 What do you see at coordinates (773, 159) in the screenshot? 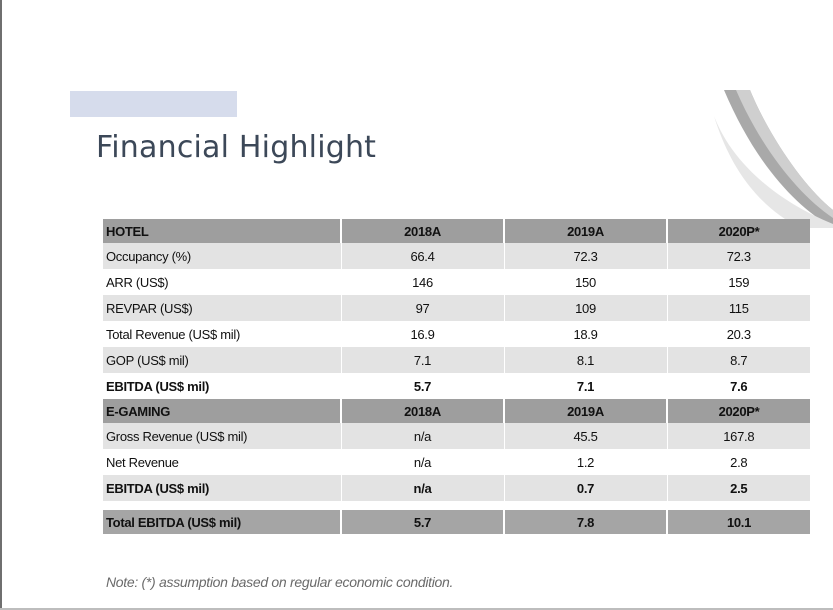
I see `decorative-swoosh` at bounding box center [773, 159].